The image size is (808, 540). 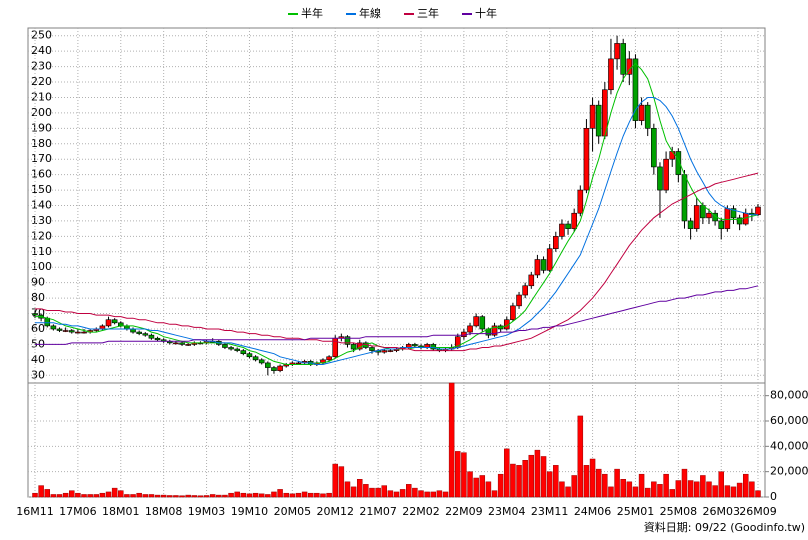 What do you see at coordinates (164, 511) in the screenshot?
I see `x-tick-label: 18M08` at bounding box center [164, 511].